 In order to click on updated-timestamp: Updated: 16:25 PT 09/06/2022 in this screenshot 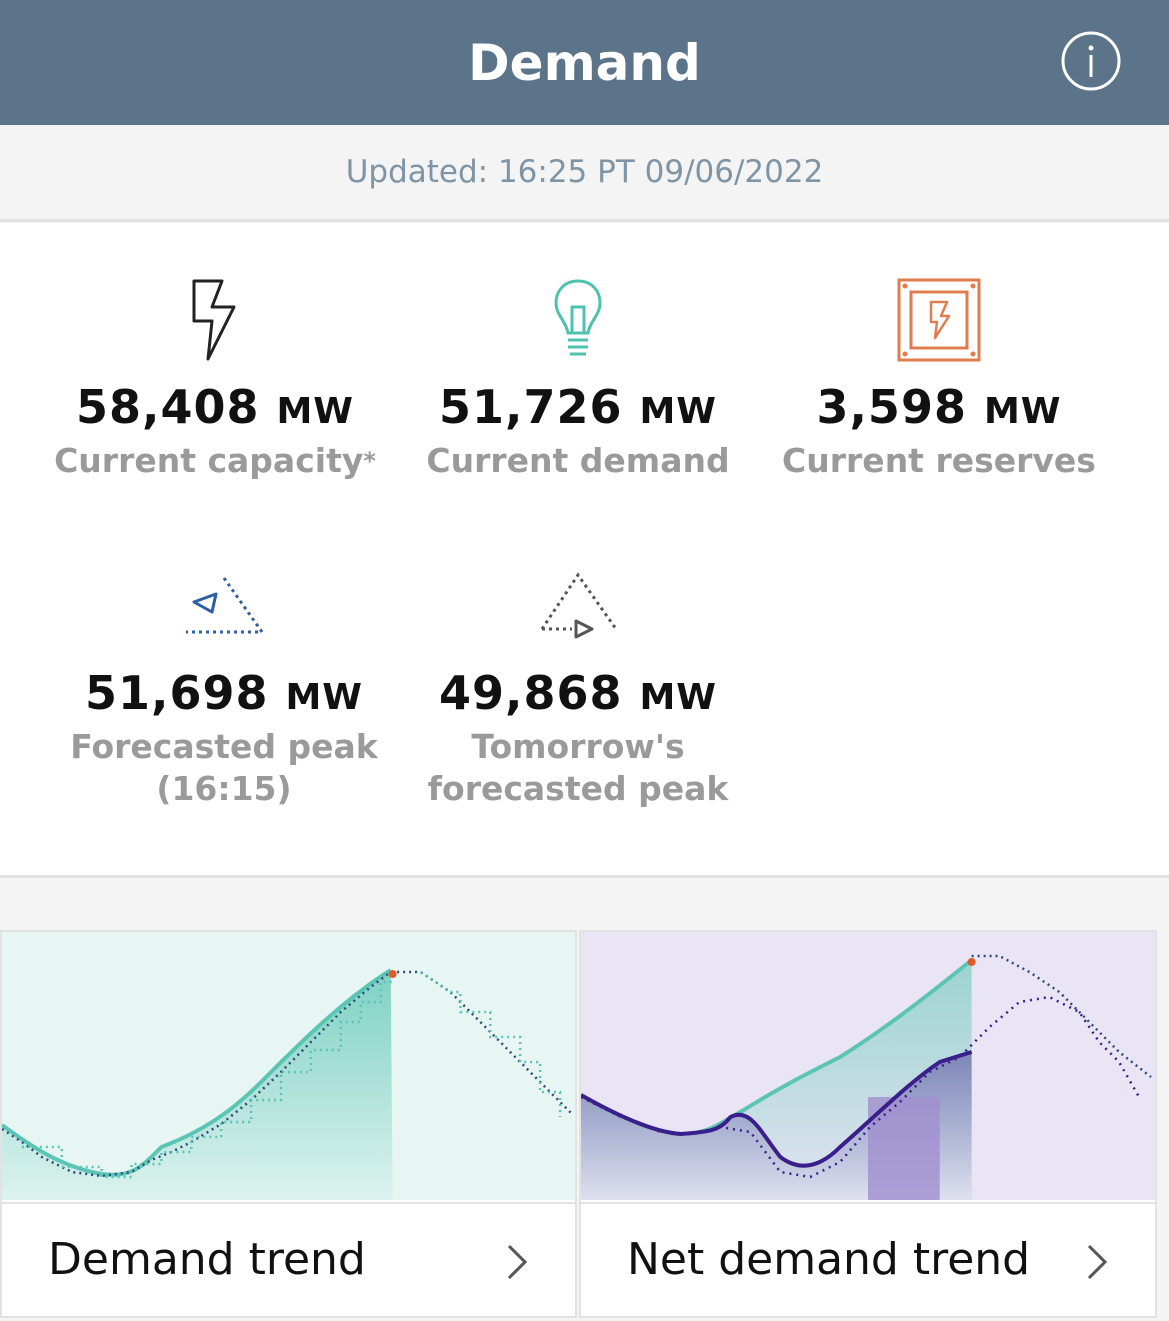, I will do `click(584, 172)`.